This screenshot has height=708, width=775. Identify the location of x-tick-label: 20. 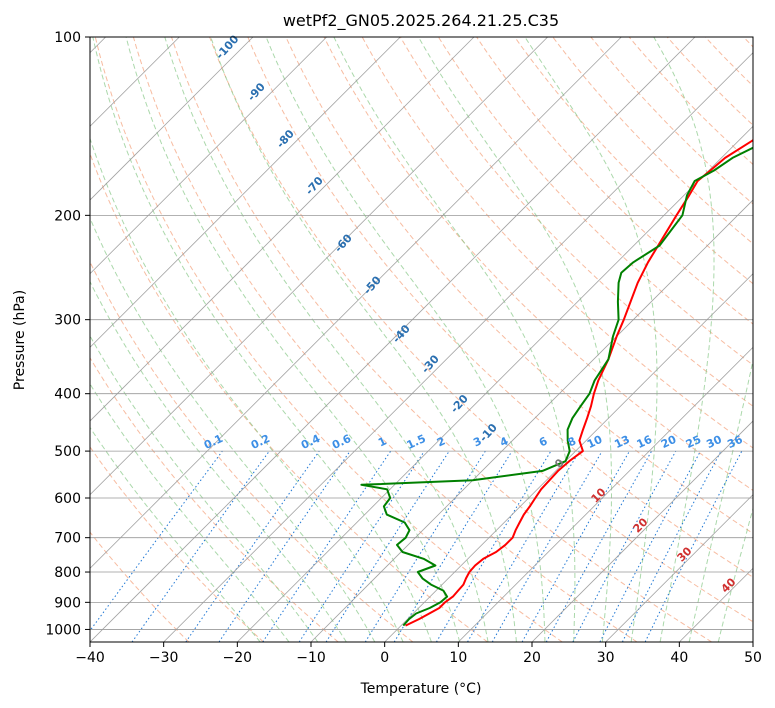
(532, 658).